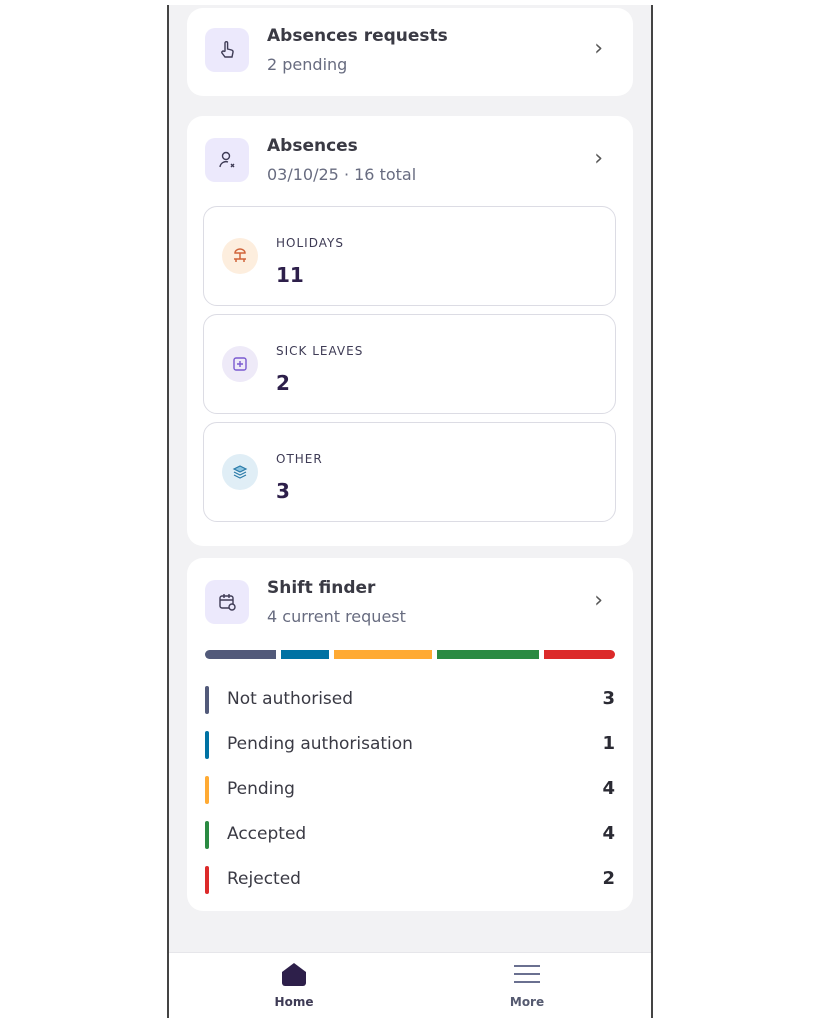 This screenshot has width=819, height=1024. I want to click on card-subtitle: 03/10/25 · 16 total, so click(342, 174).